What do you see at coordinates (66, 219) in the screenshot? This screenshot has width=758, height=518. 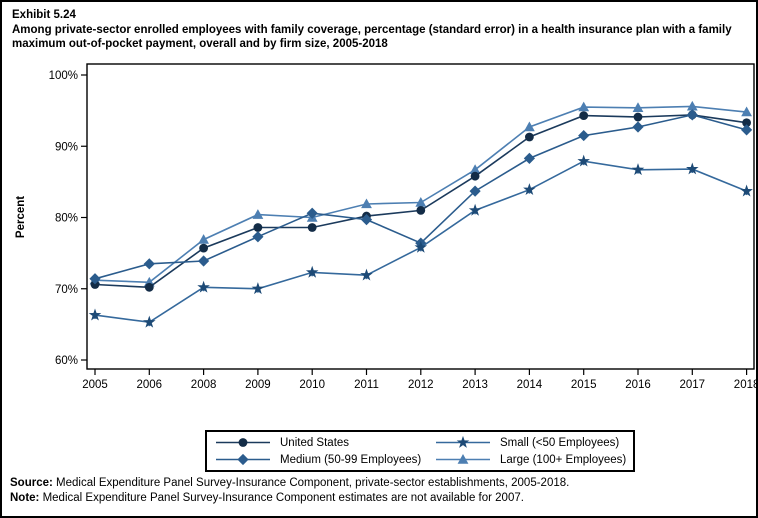 I see `y-tick-label: 80%` at bounding box center [66, 219].